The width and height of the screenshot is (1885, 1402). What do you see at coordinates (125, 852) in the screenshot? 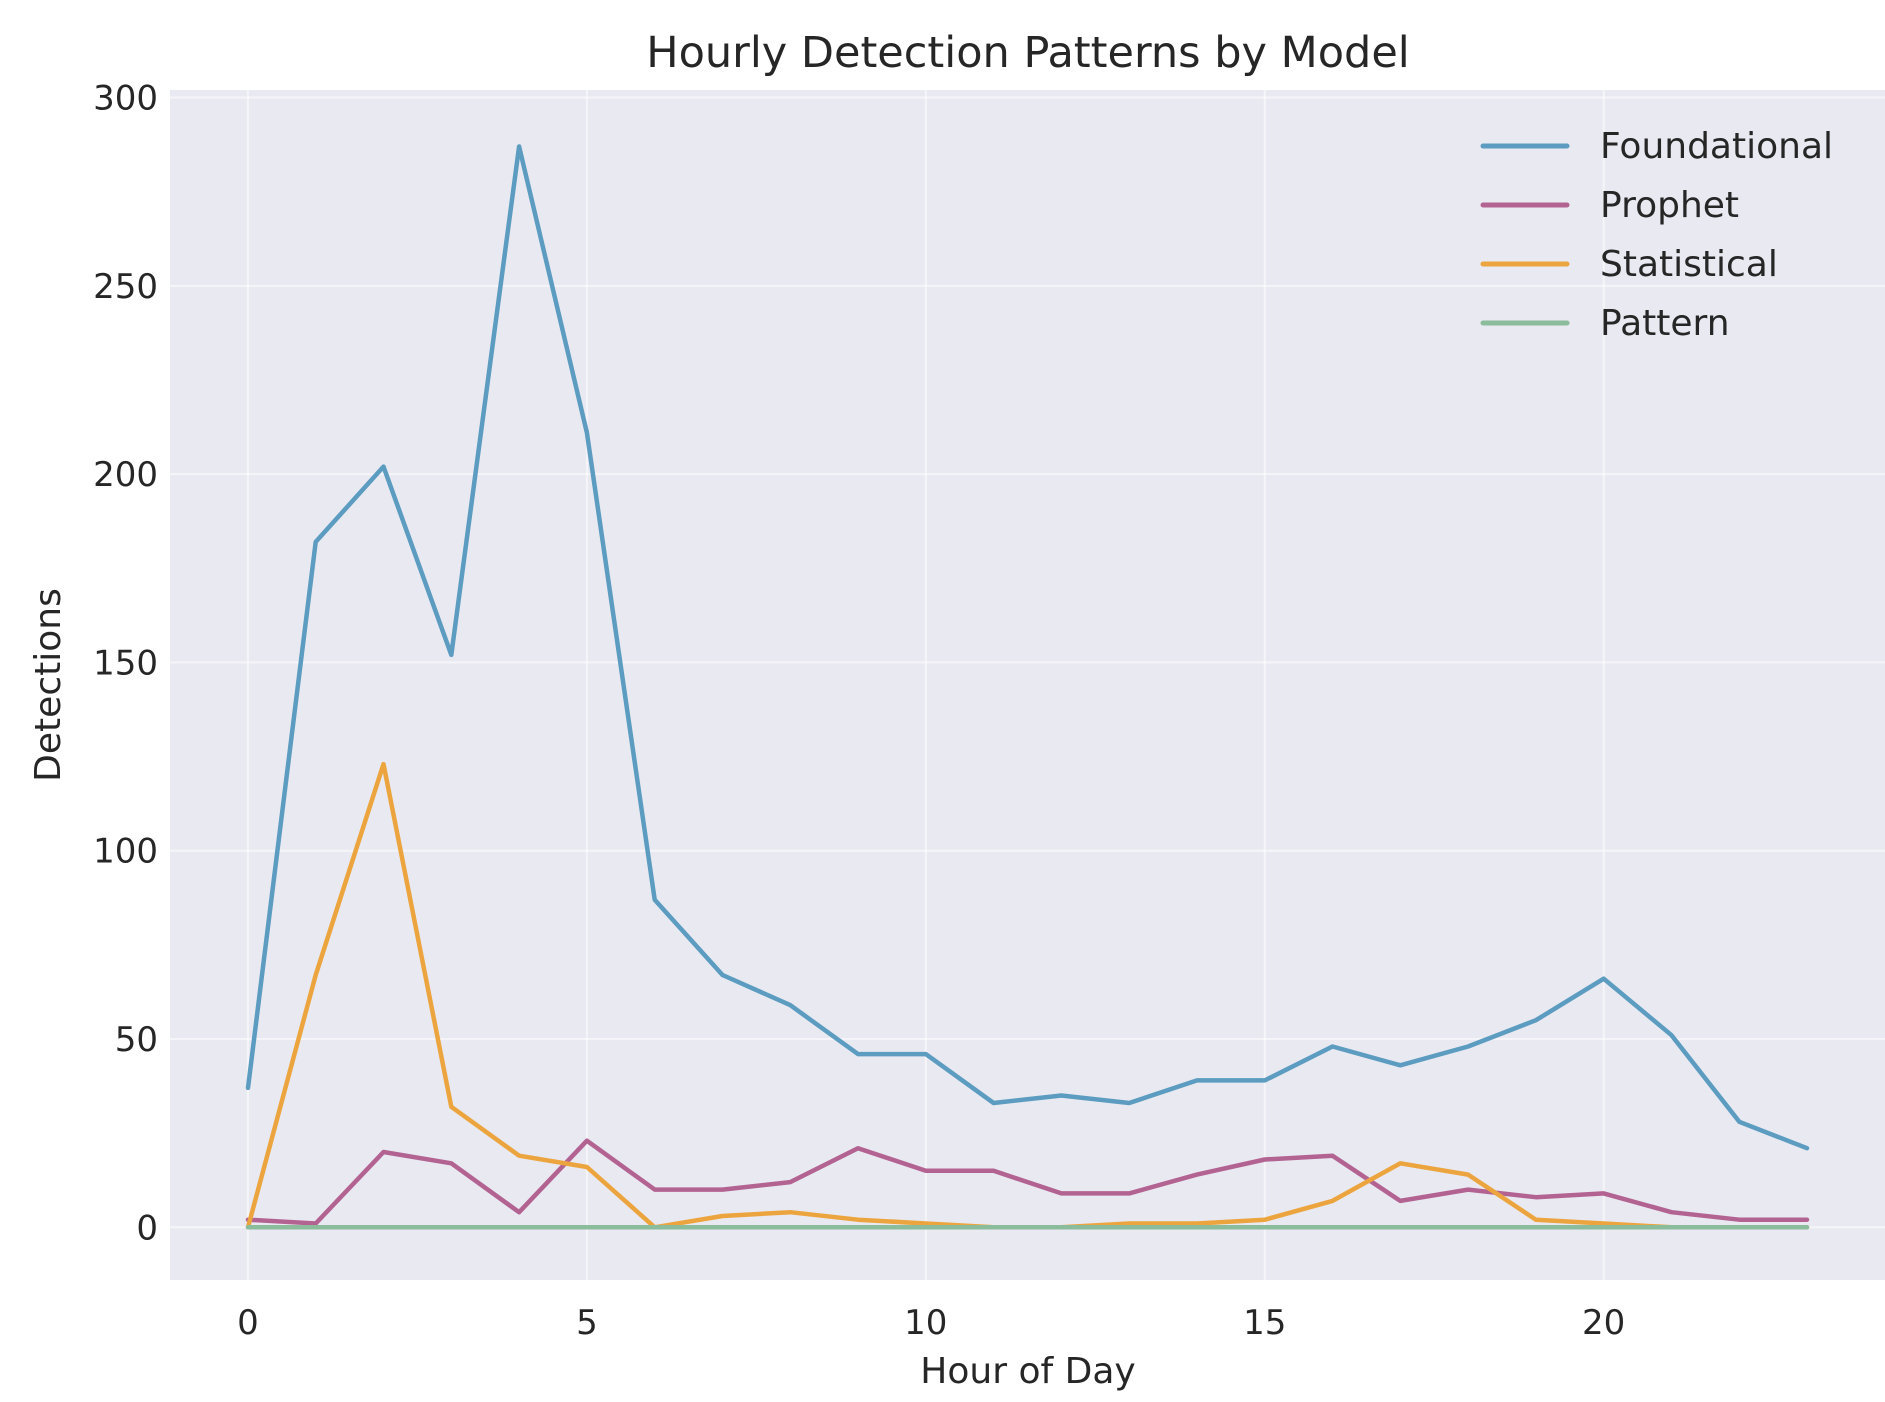
I see `y-tick-label: 100` at bounding box center [125, 852].